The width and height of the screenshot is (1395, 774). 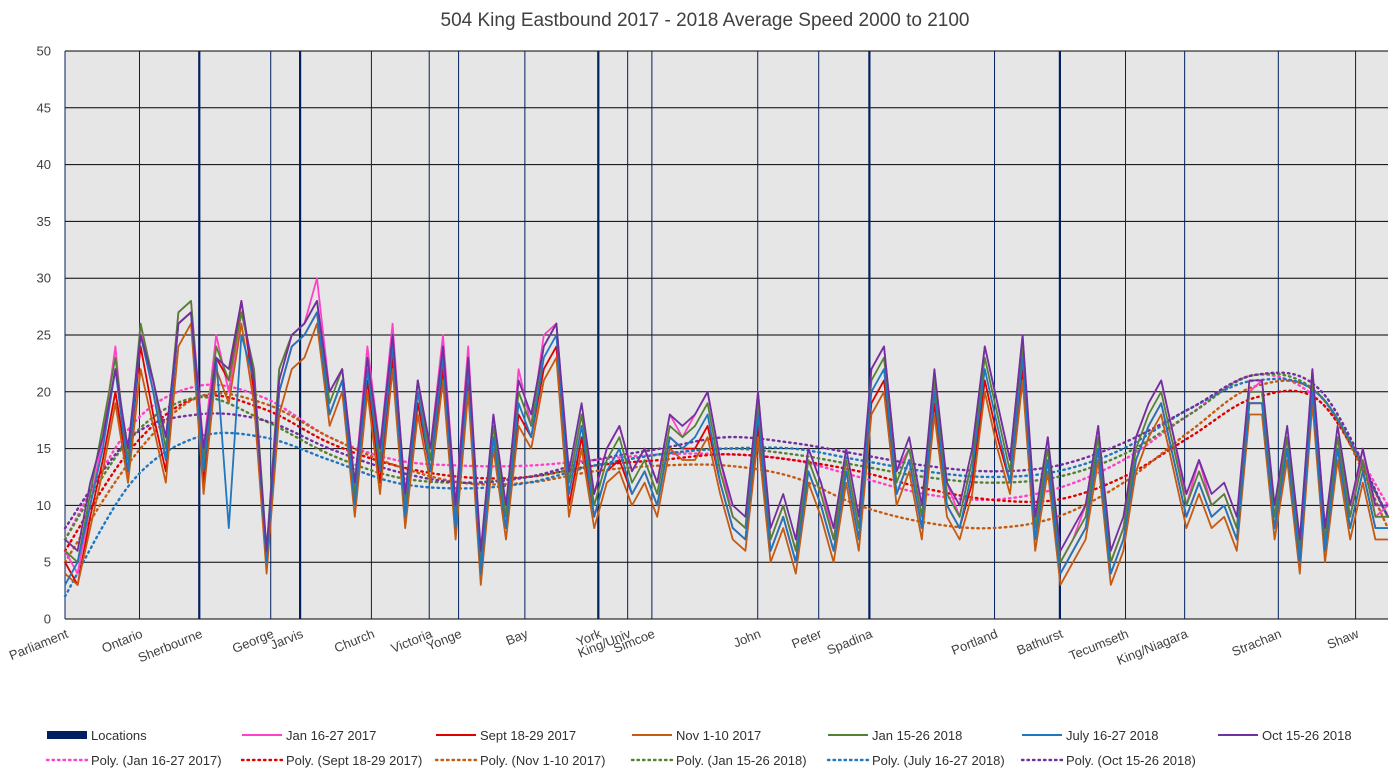 What do you see at coordinates (917, 735) in the screenshot?
I see `legend-label: Jan 15-26 2018` at bounding box center [917, 735].